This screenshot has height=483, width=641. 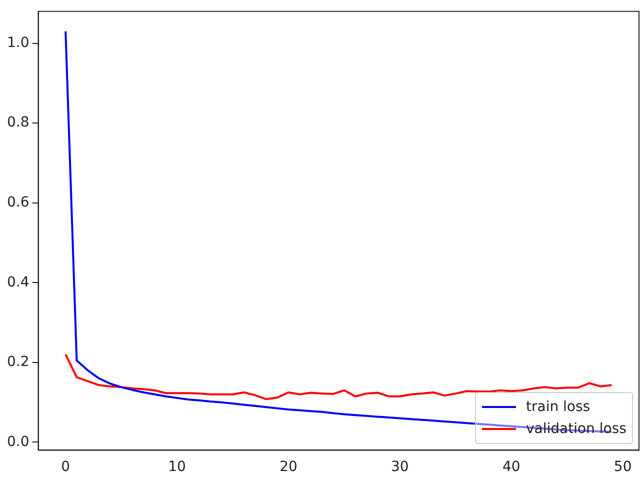 What do you see at coordinates (65, 467) in the screenshot?
I see `x-tick-label: 0` at bounding box center [65, 467].